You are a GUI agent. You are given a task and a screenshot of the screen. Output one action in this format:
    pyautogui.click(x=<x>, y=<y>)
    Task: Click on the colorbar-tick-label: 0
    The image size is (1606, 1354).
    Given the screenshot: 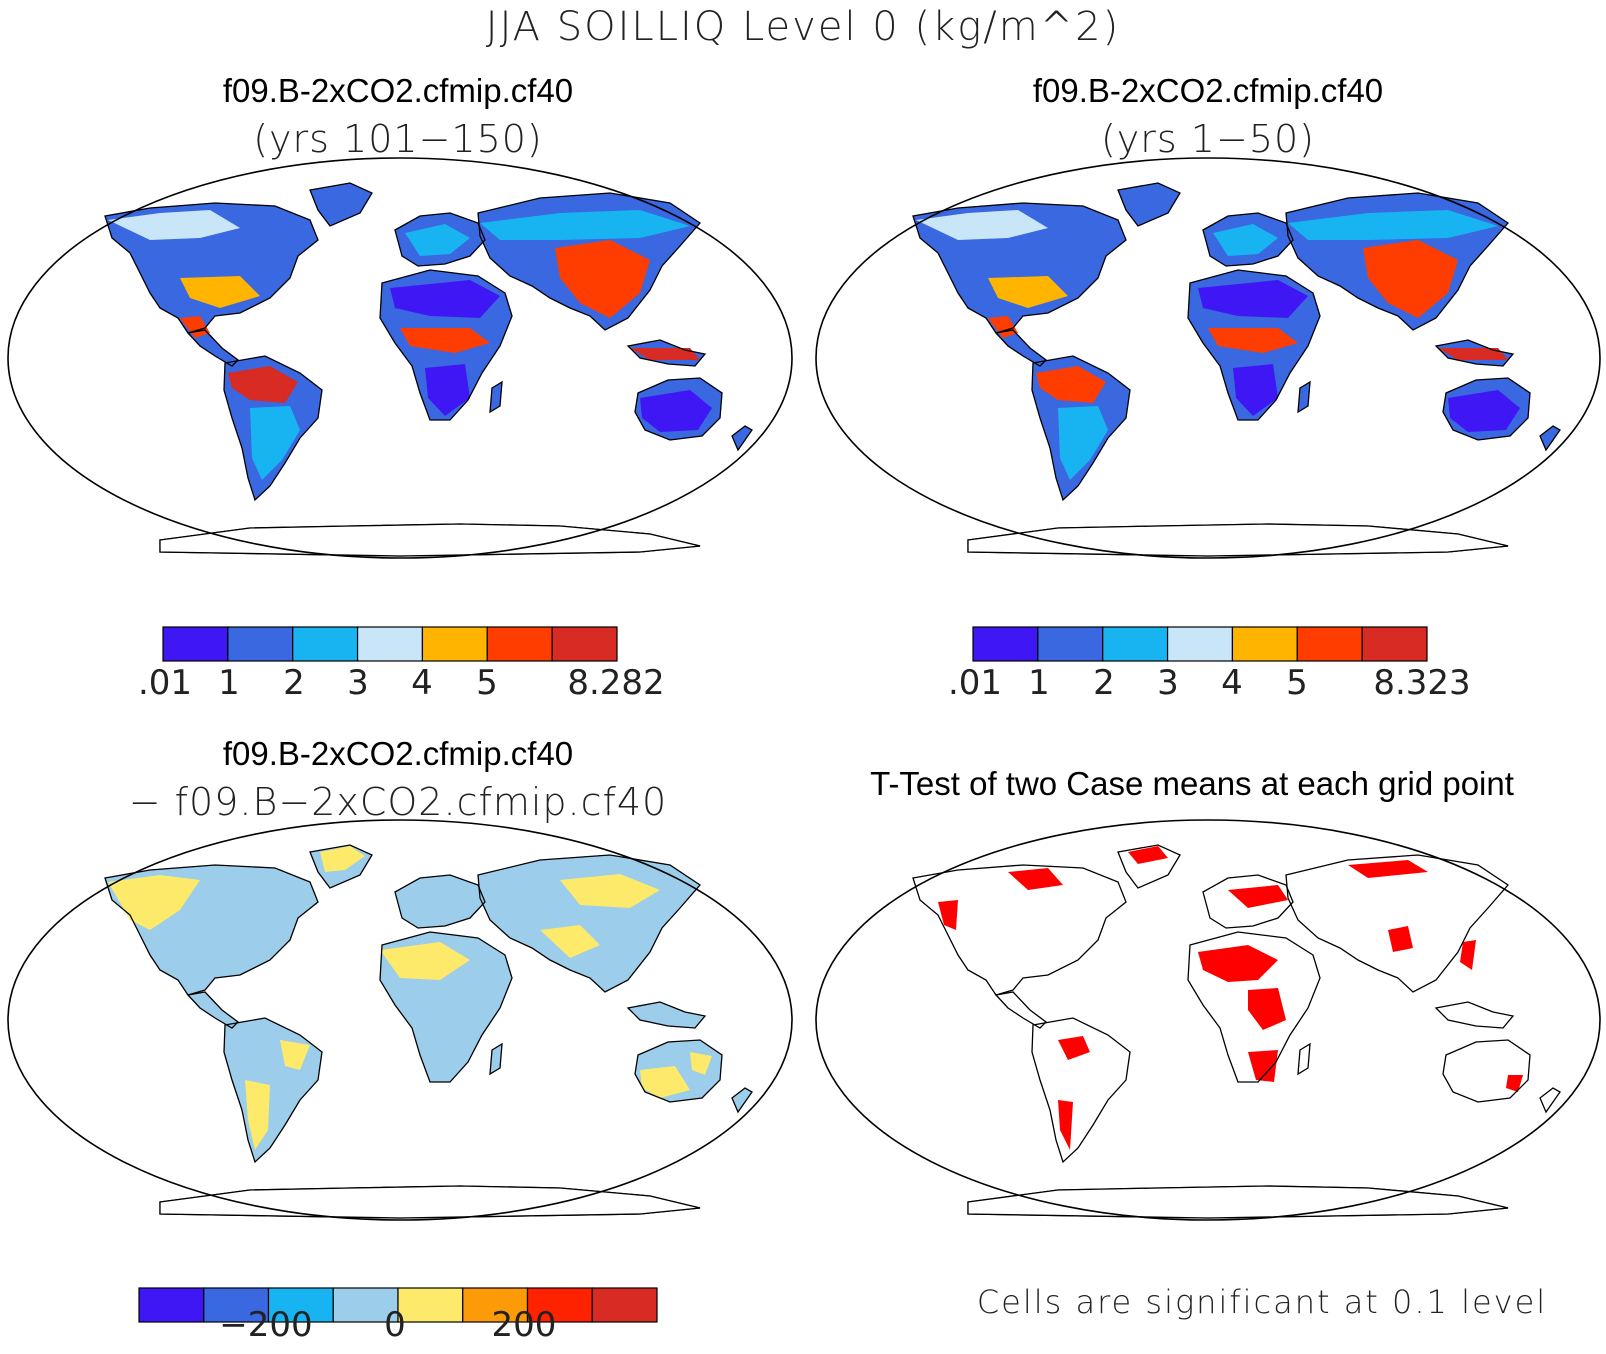 What is the action you would take?
    pyautogui.click(x=395, y=1325)
    